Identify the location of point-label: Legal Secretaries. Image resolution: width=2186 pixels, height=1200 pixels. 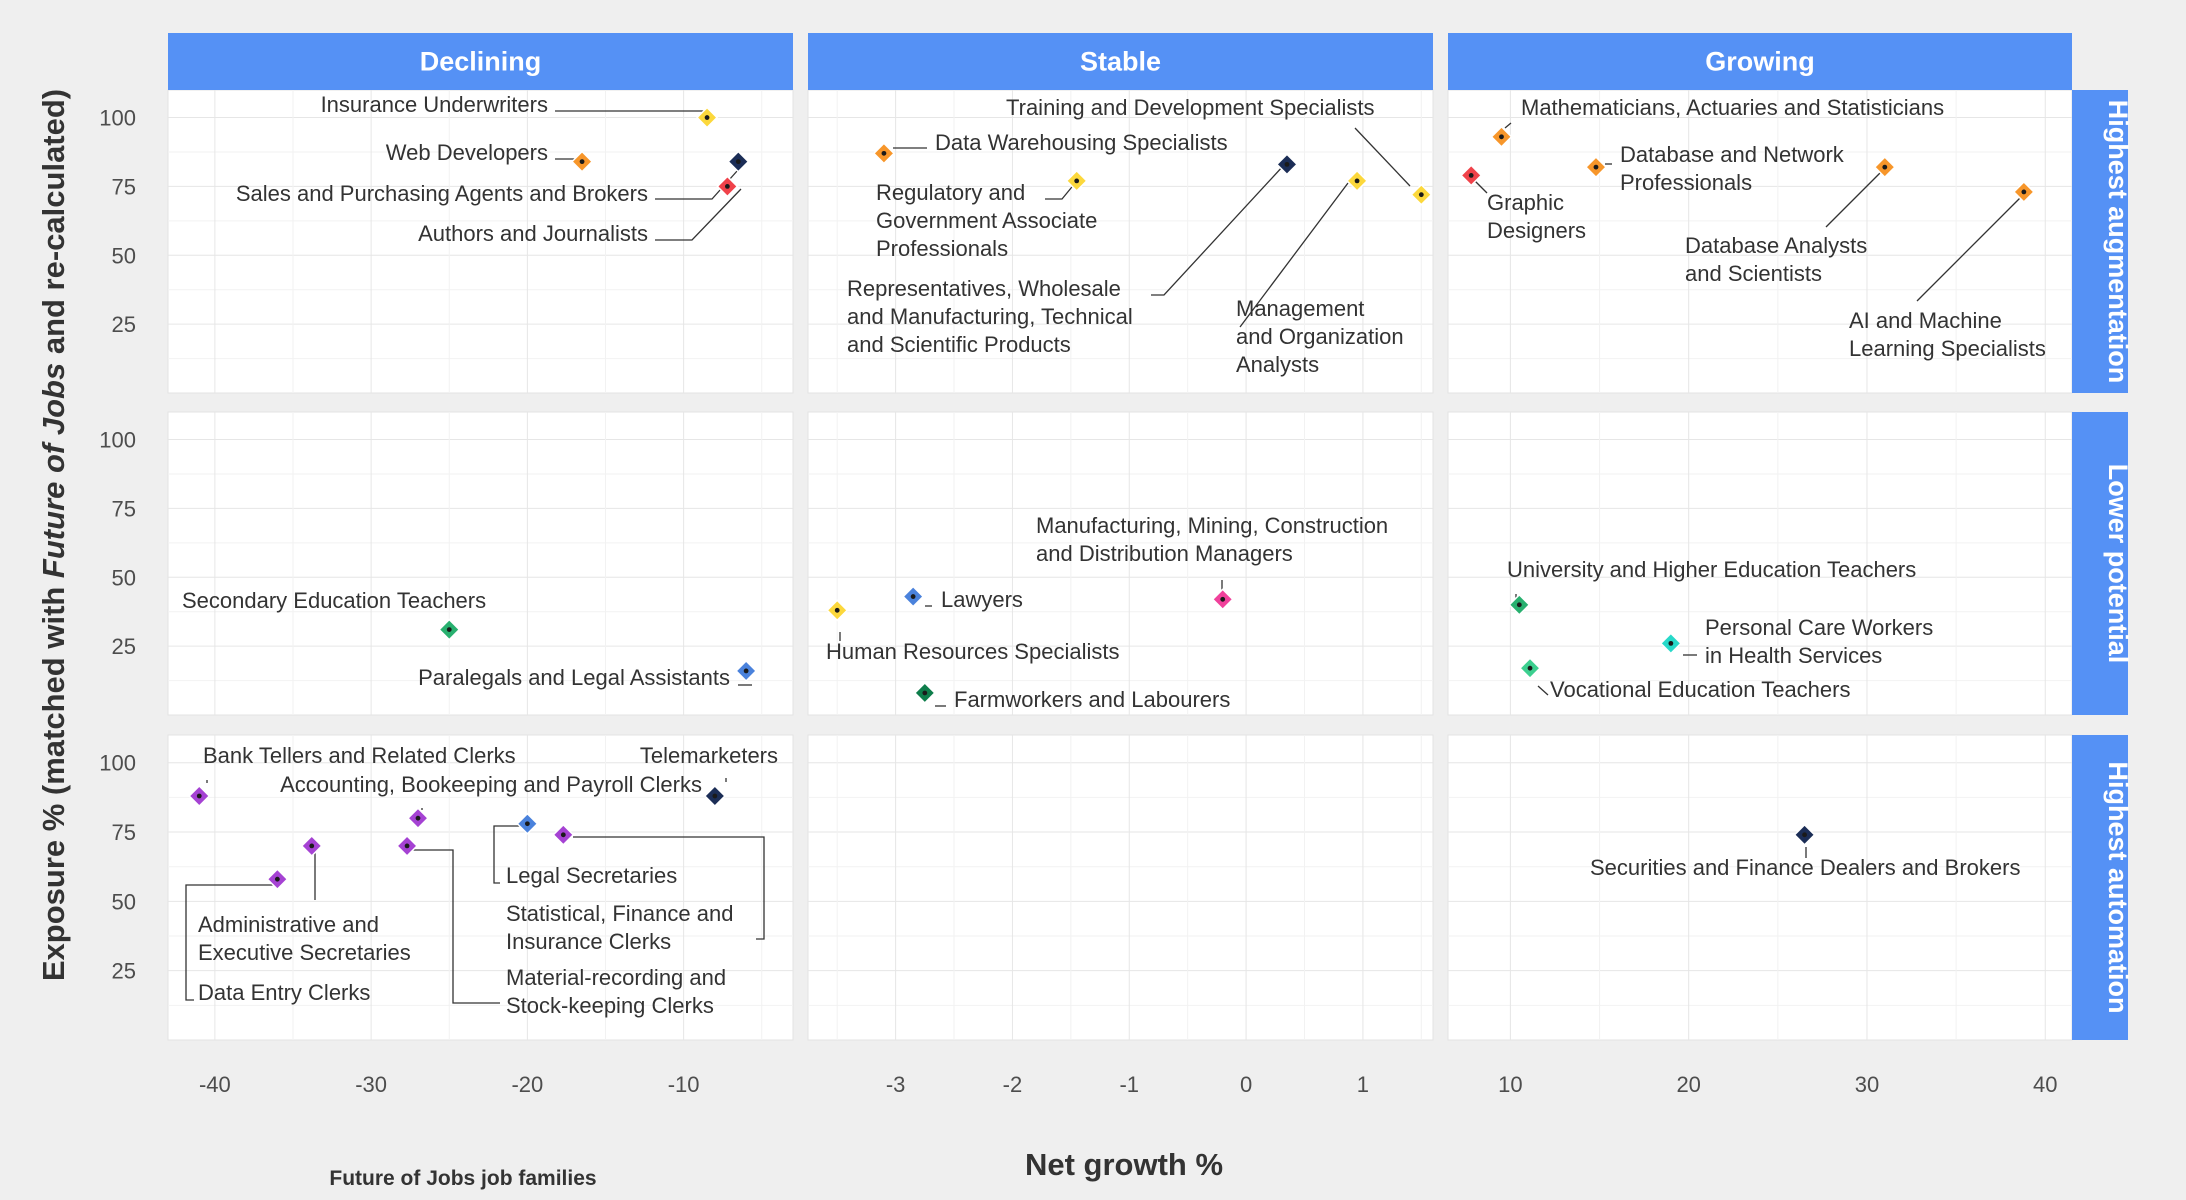
(591, 875).